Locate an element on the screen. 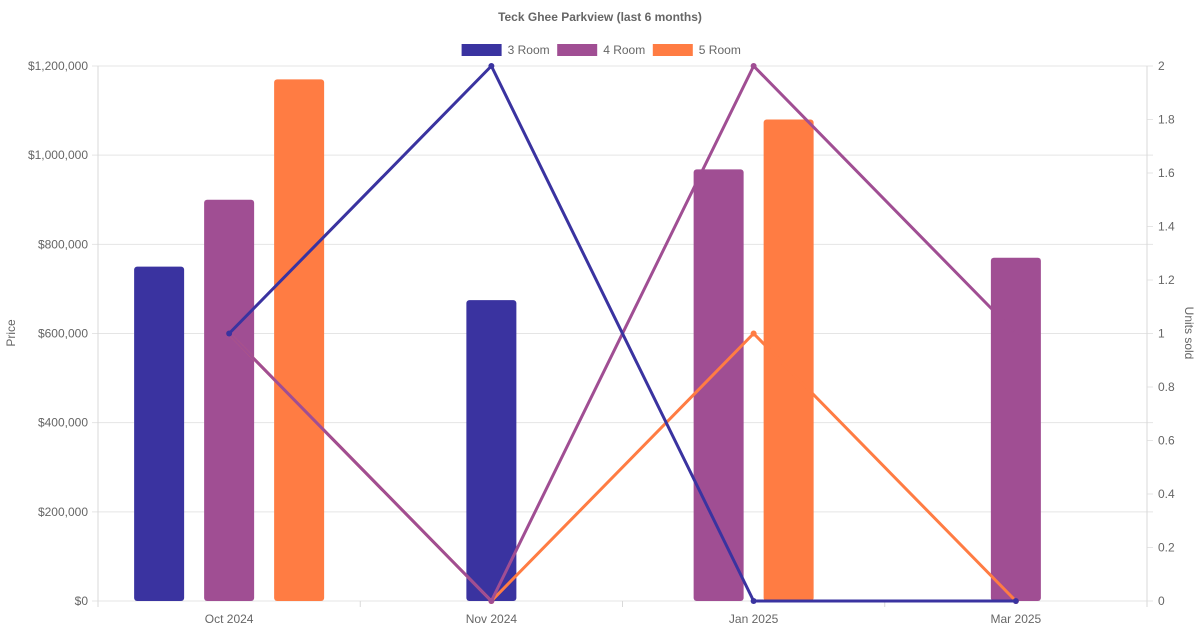 This screenshot has width=1200, height=630. legend-label: 4 Room is located at coordinates (624, 50).